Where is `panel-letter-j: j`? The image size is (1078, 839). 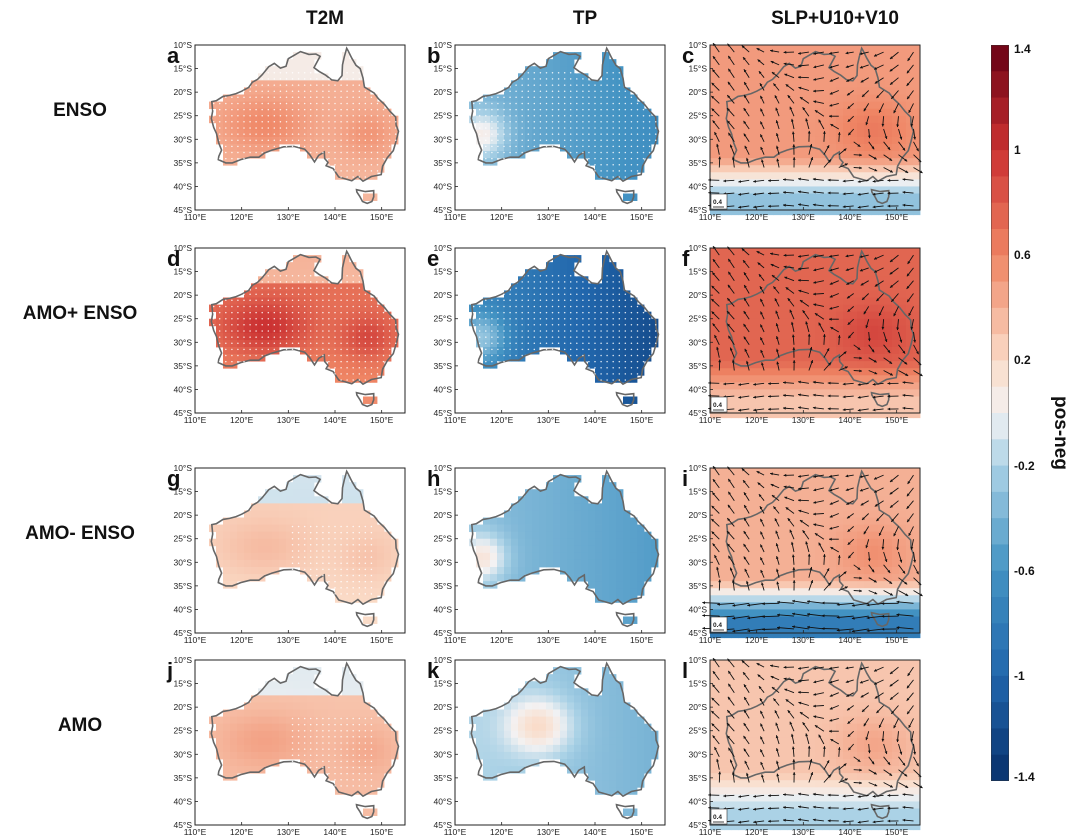
panel-letter-j: j is located at coordinates (170, 671).